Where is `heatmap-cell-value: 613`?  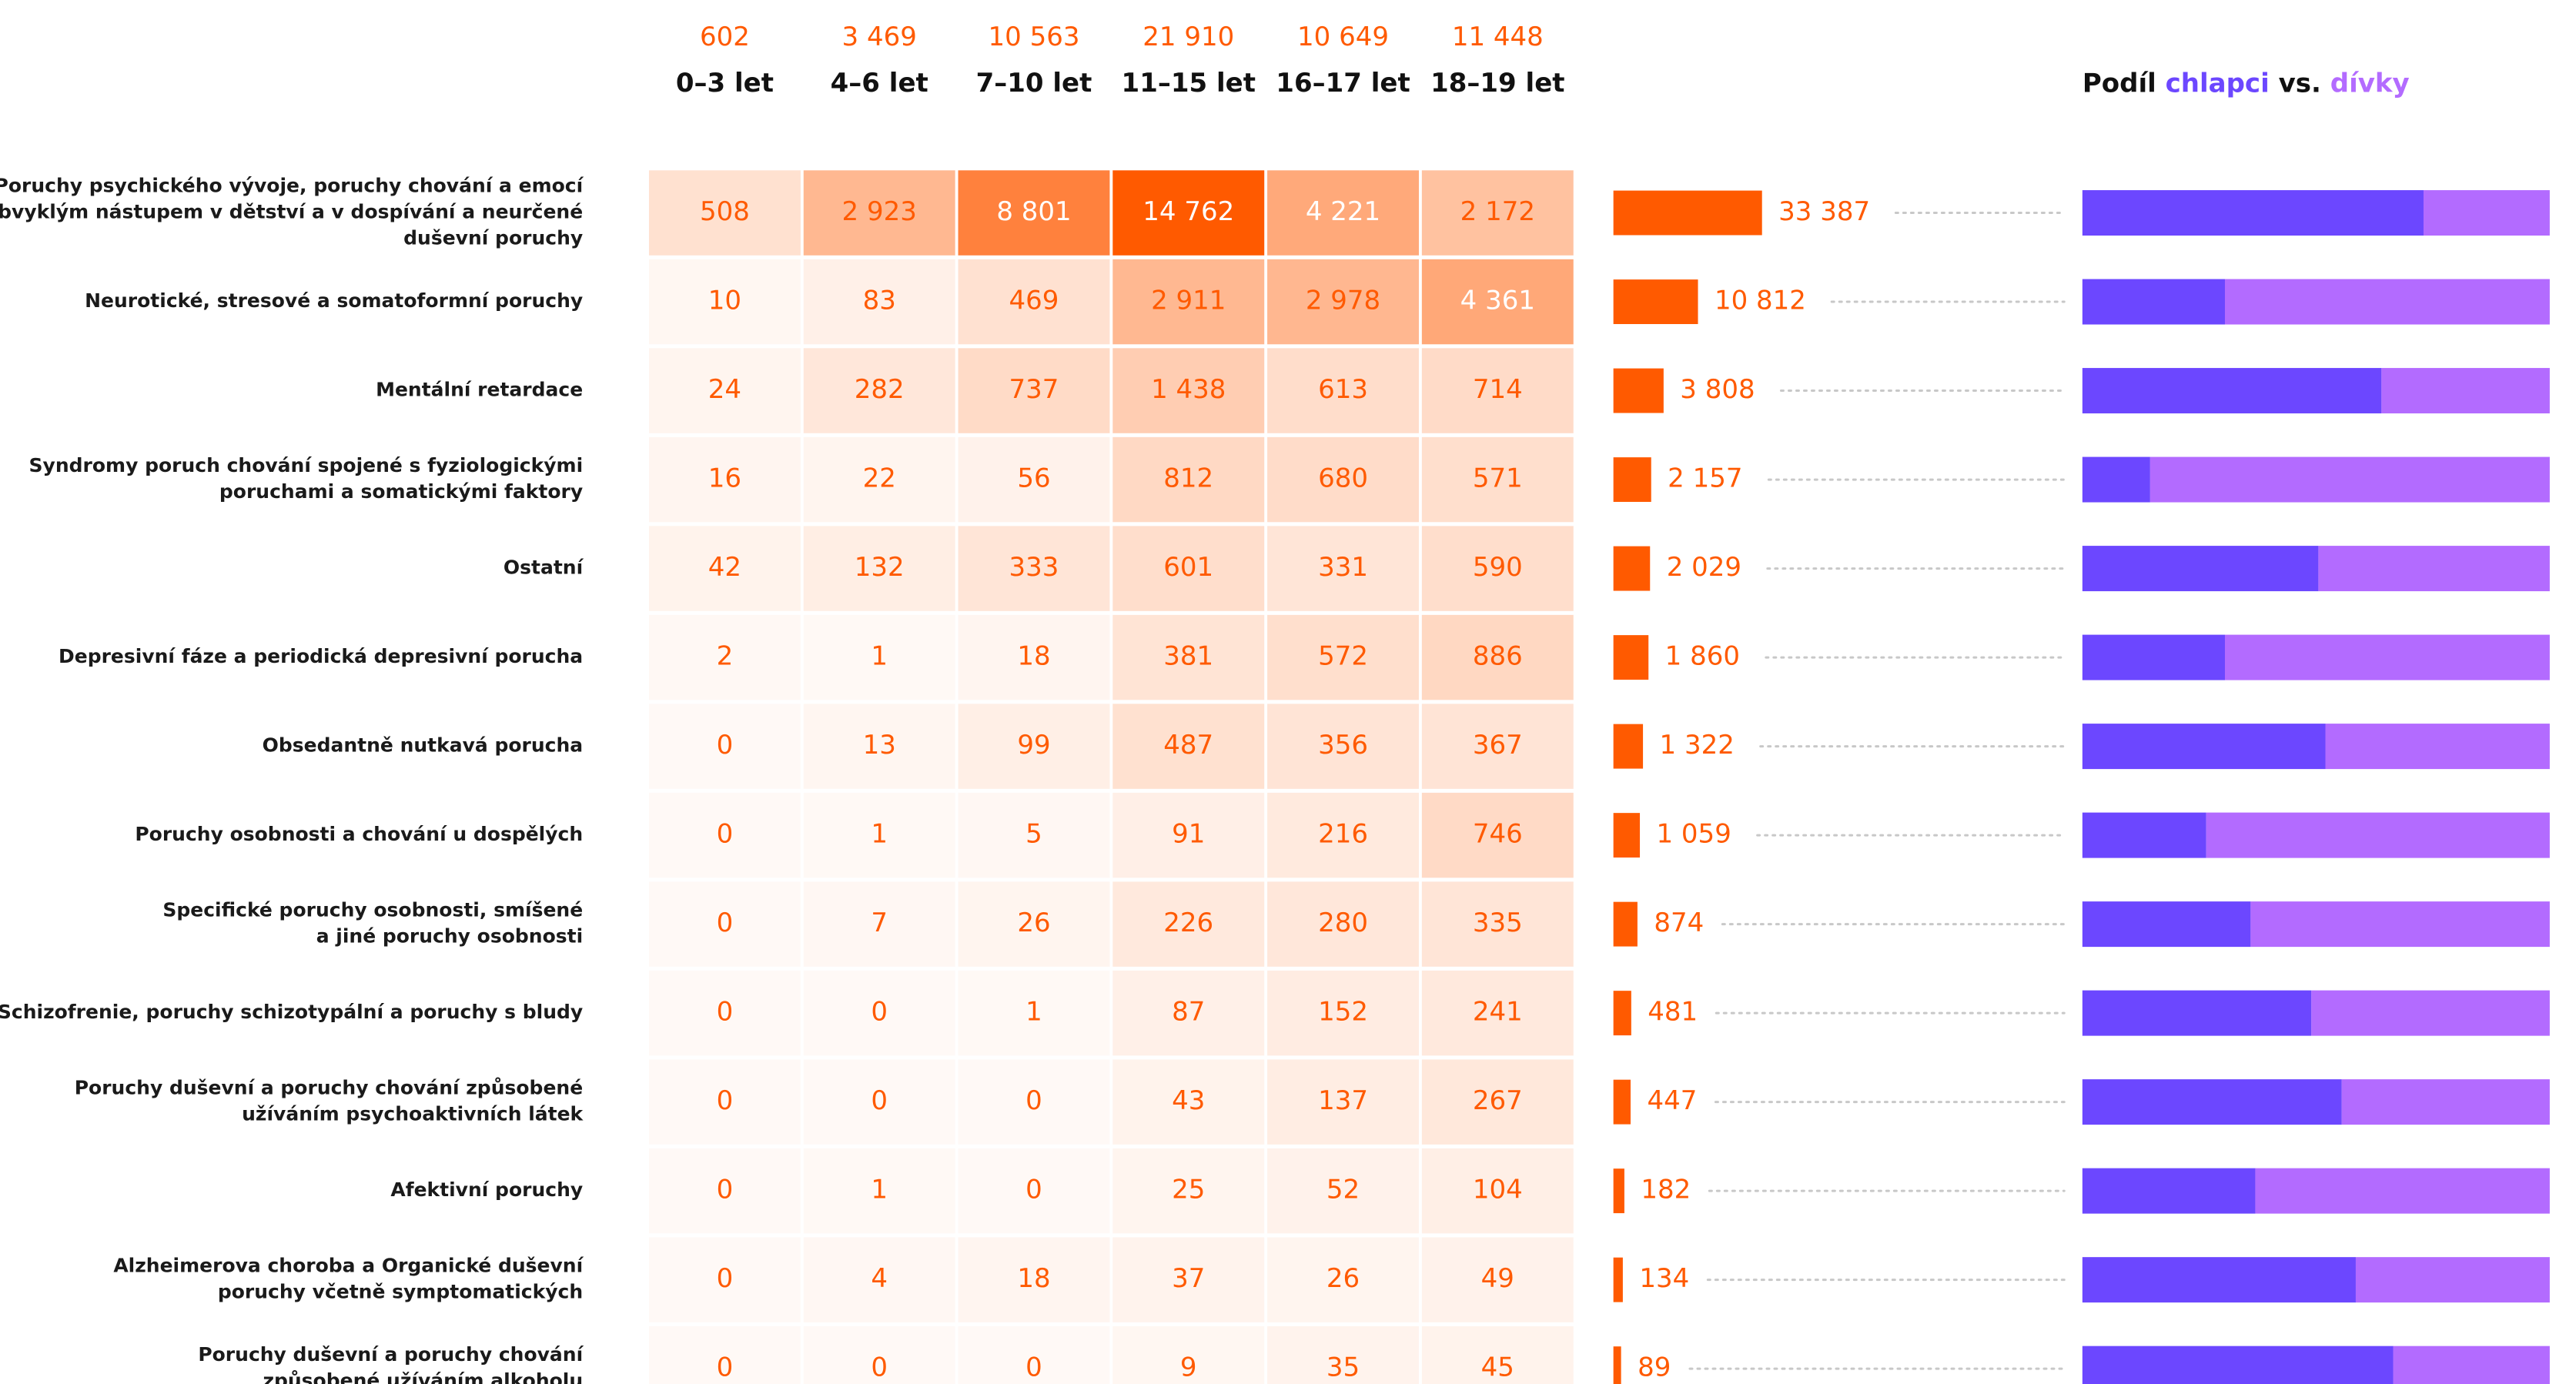
heatmap-cell-value: 613 is located at coordinates (1343, 389).